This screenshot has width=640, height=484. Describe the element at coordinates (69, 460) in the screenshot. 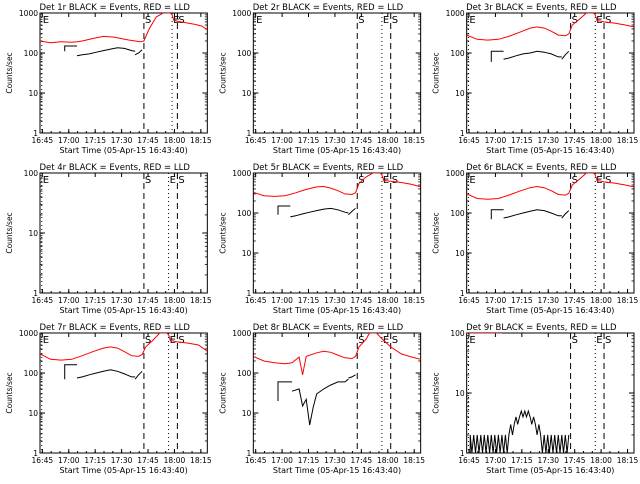

I see `x-tick-label: 17:00` at that location.